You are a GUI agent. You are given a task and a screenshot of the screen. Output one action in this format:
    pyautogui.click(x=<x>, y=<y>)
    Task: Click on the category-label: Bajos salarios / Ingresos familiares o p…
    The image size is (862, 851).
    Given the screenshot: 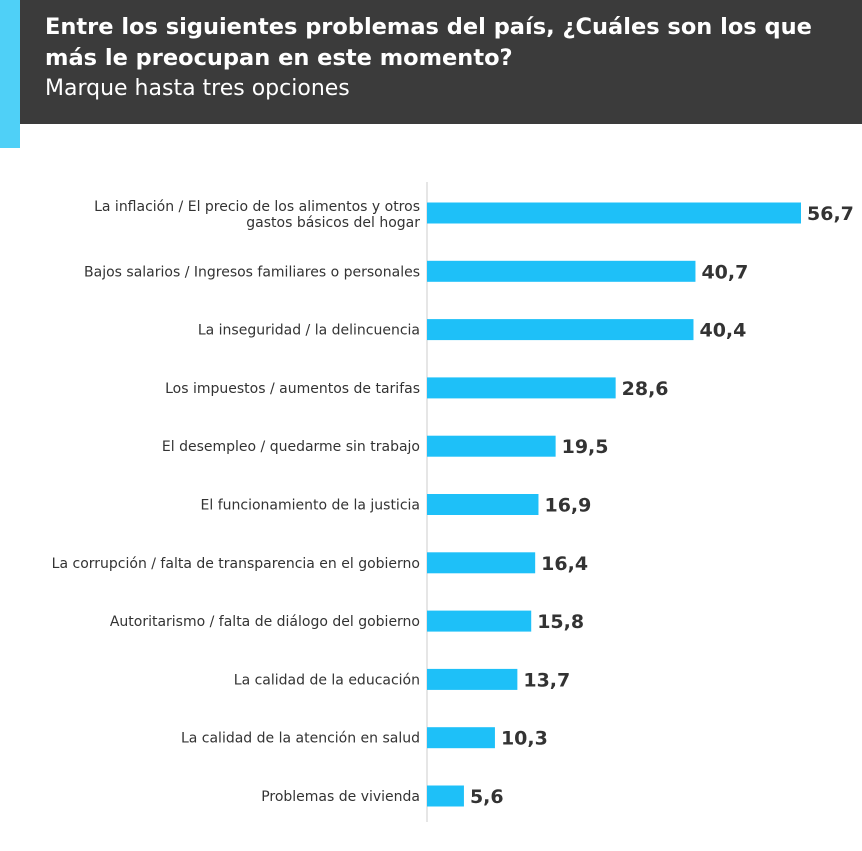 What is the action you would take?
    pyautogui.click(x=252, y=272)
    